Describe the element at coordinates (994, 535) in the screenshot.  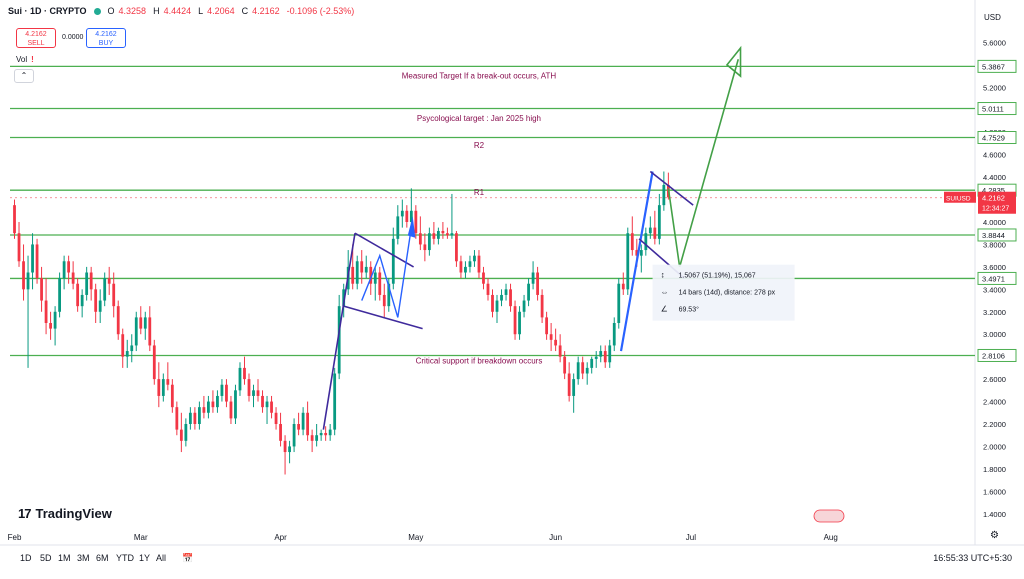
I see `settings-gear-icon: ⚙` at that location.